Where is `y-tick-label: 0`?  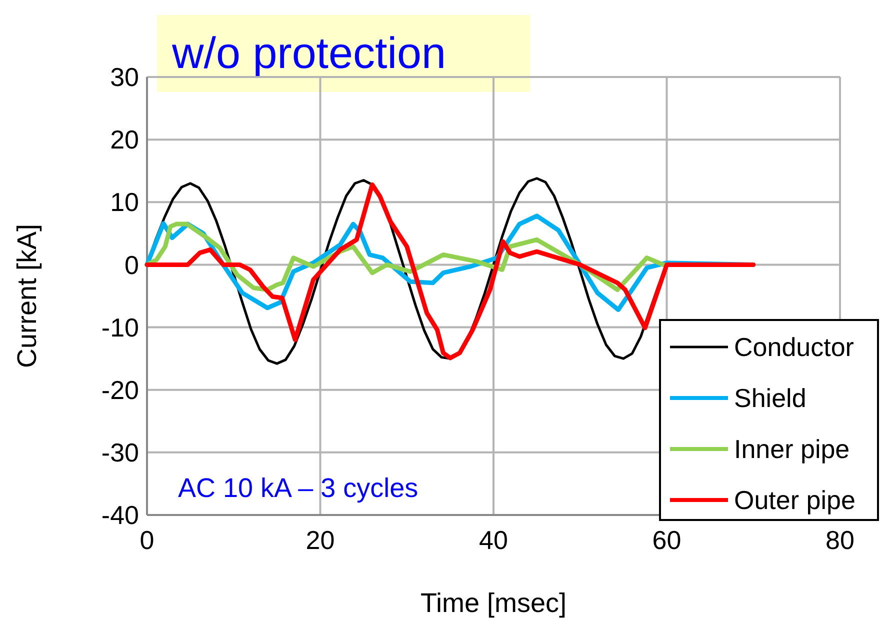 y-tick-label: 0 is located at coordinates (131, 265).